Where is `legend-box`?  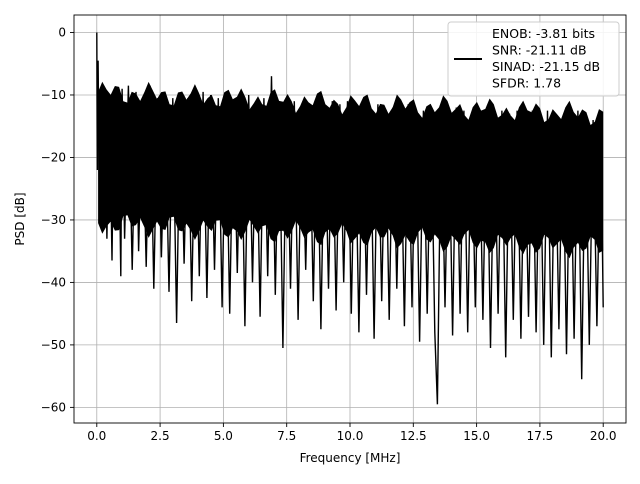
legend-box is located at coordinates (533, 59).